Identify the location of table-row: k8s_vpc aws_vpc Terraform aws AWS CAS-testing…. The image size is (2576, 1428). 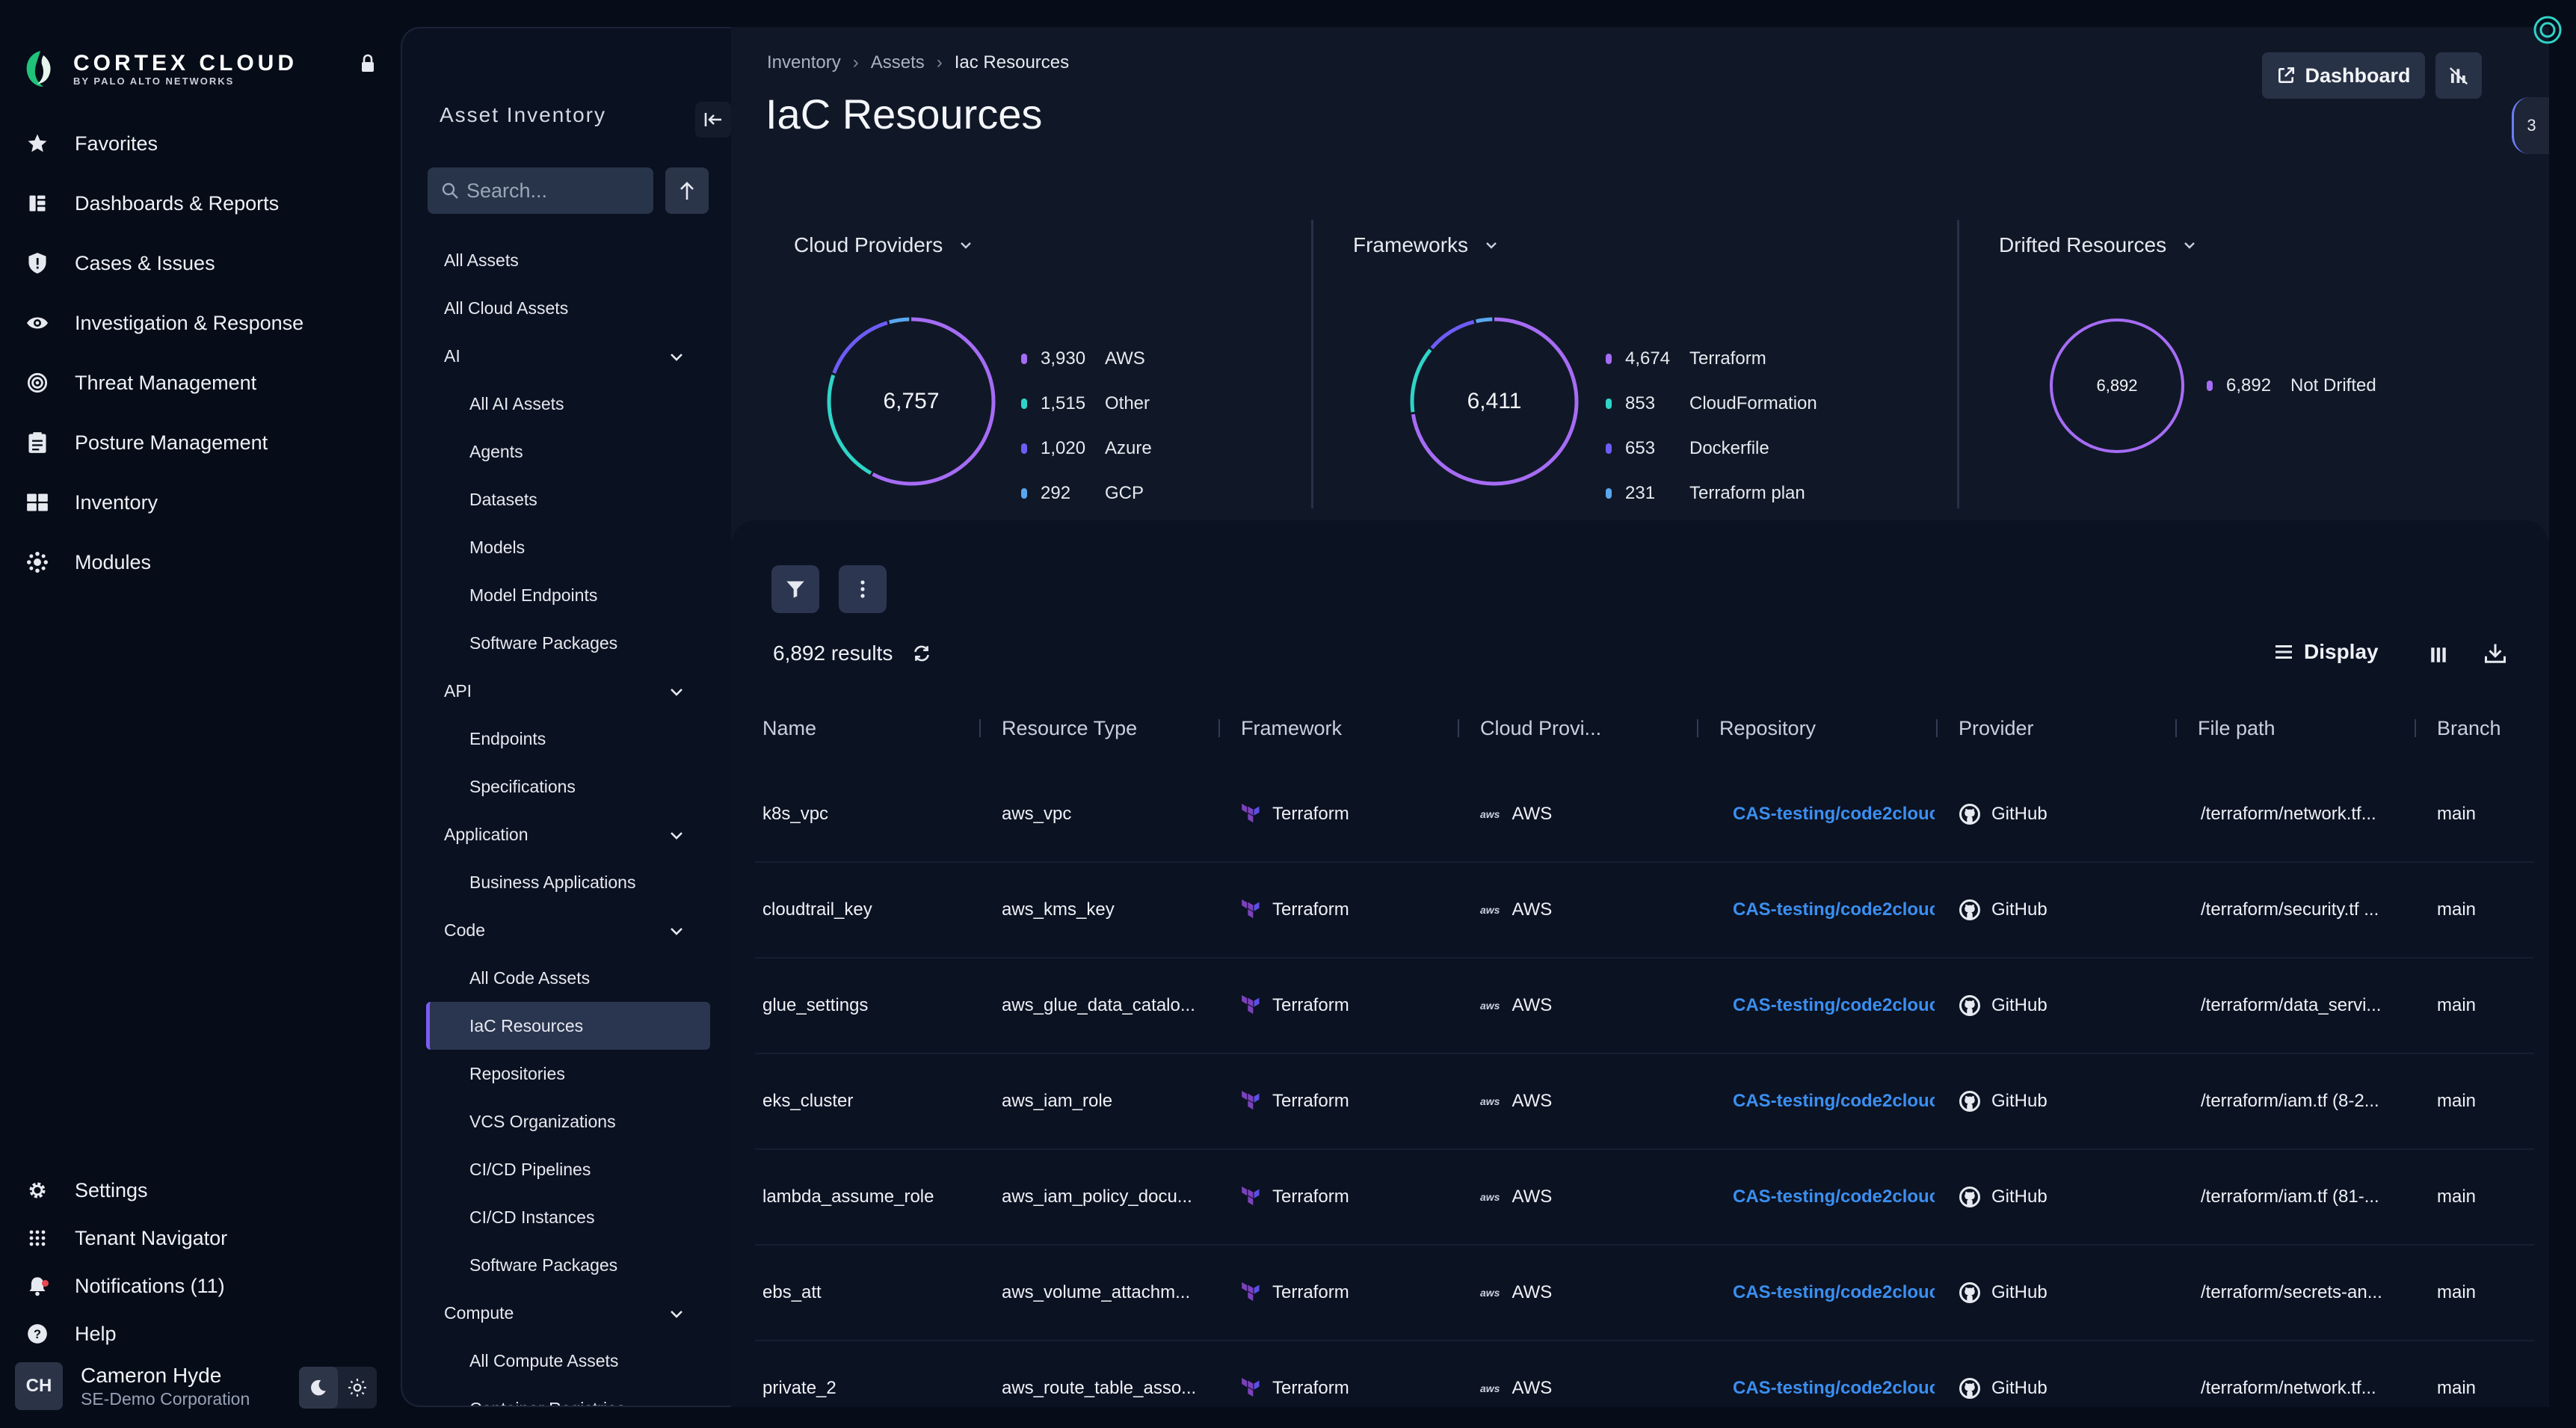
(1644, 815).